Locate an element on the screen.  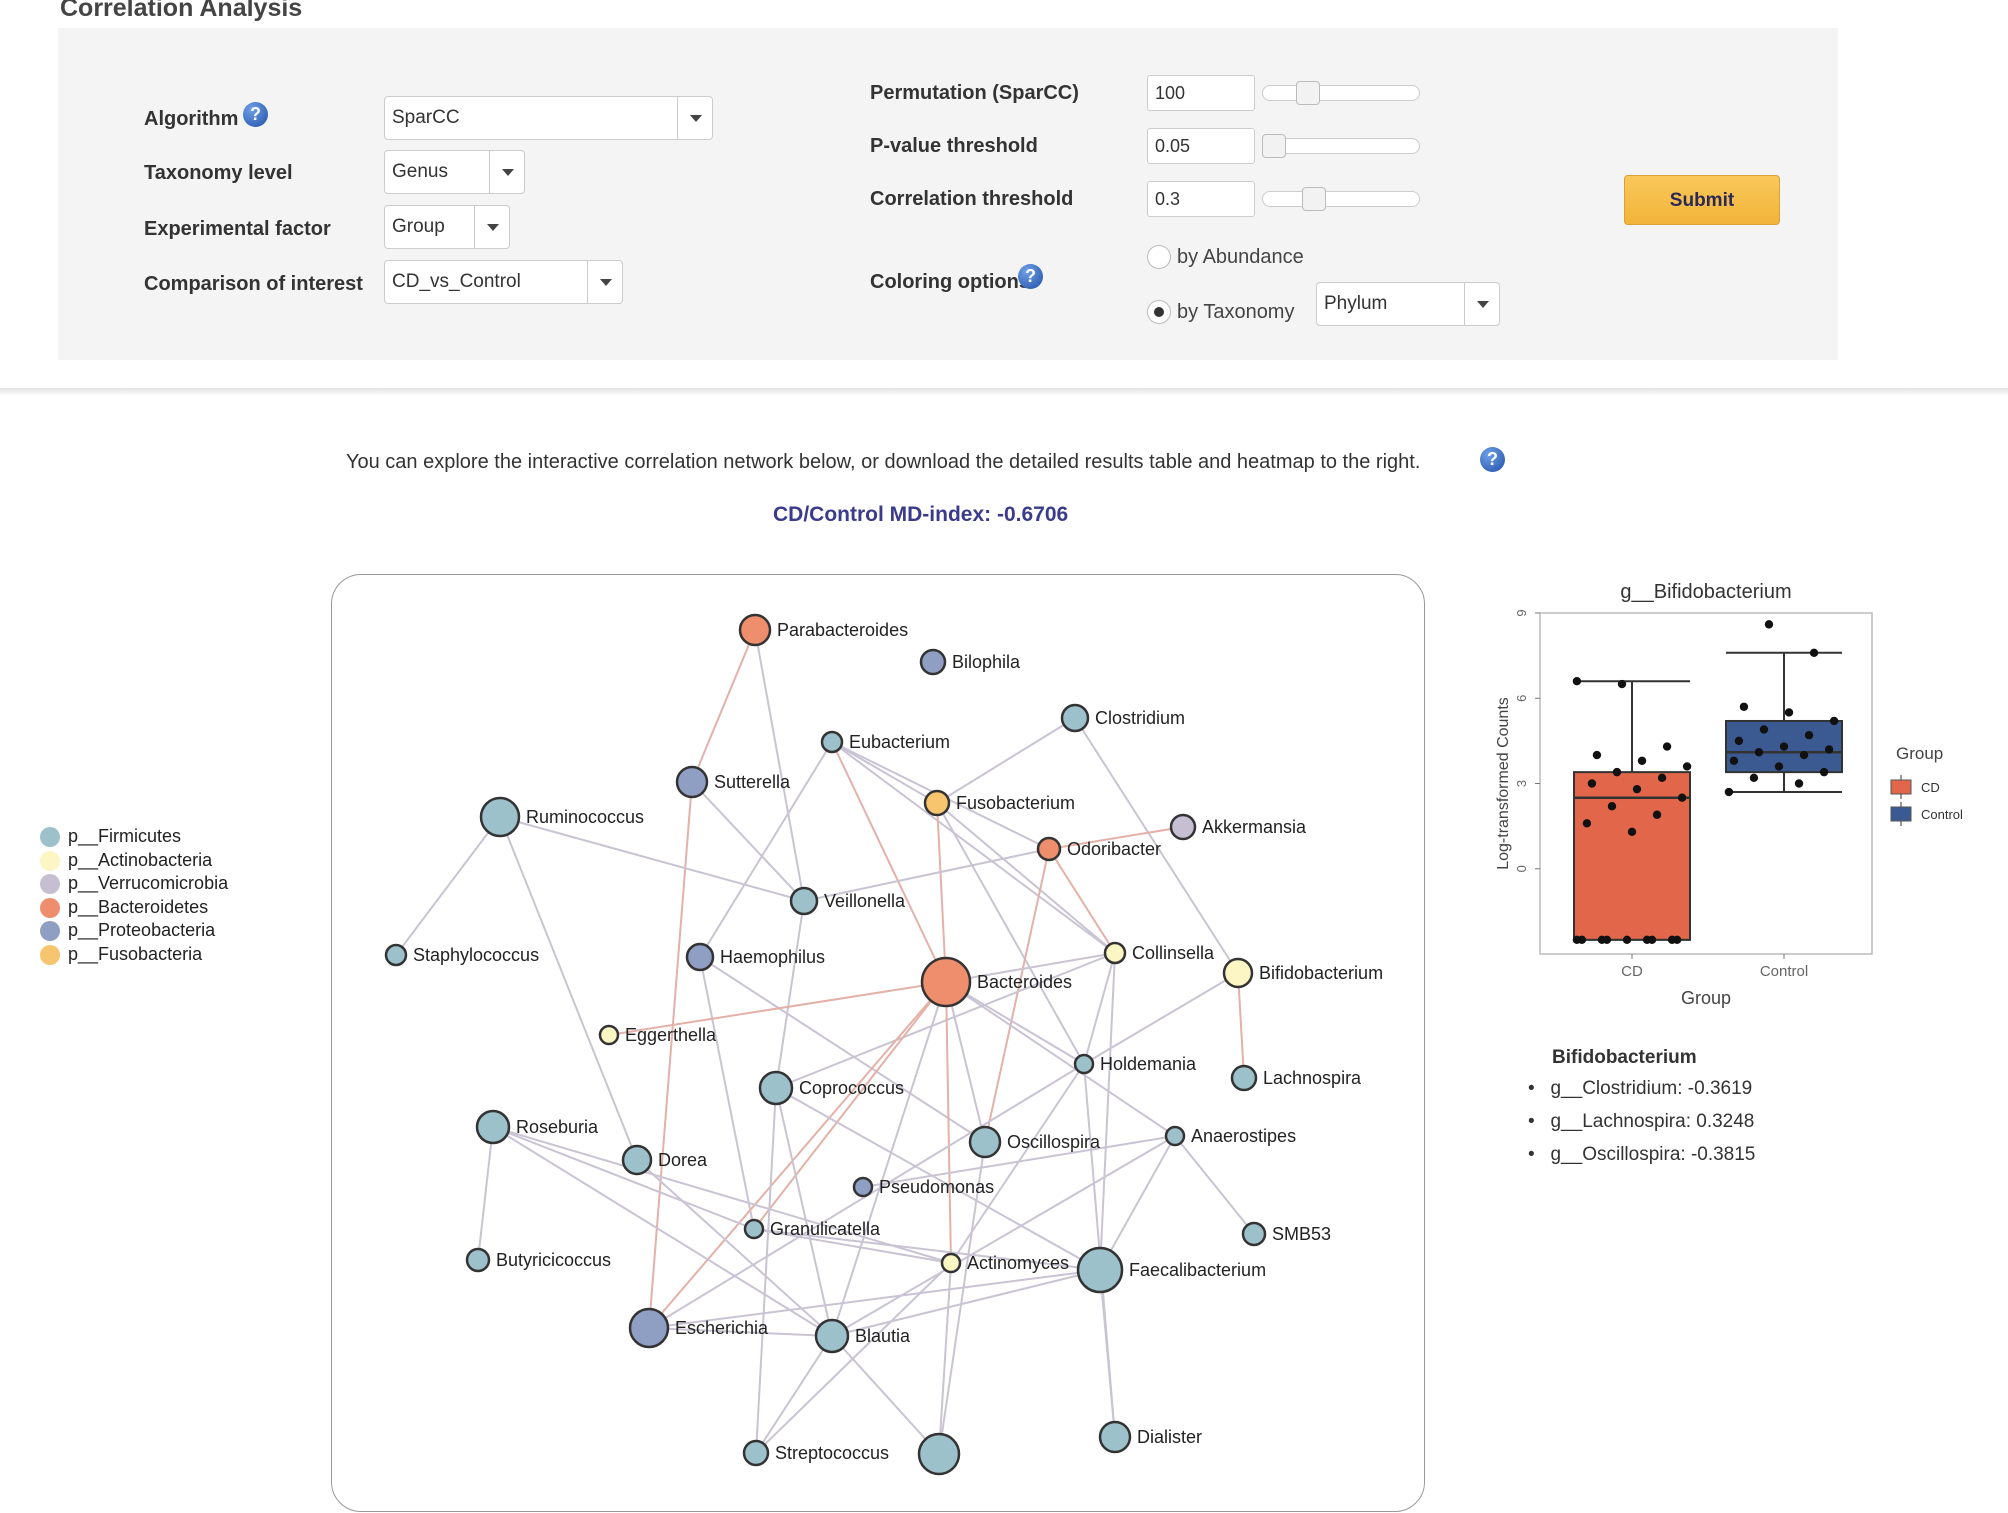
radio-by-abundance is located at coordinates (1159, 257).